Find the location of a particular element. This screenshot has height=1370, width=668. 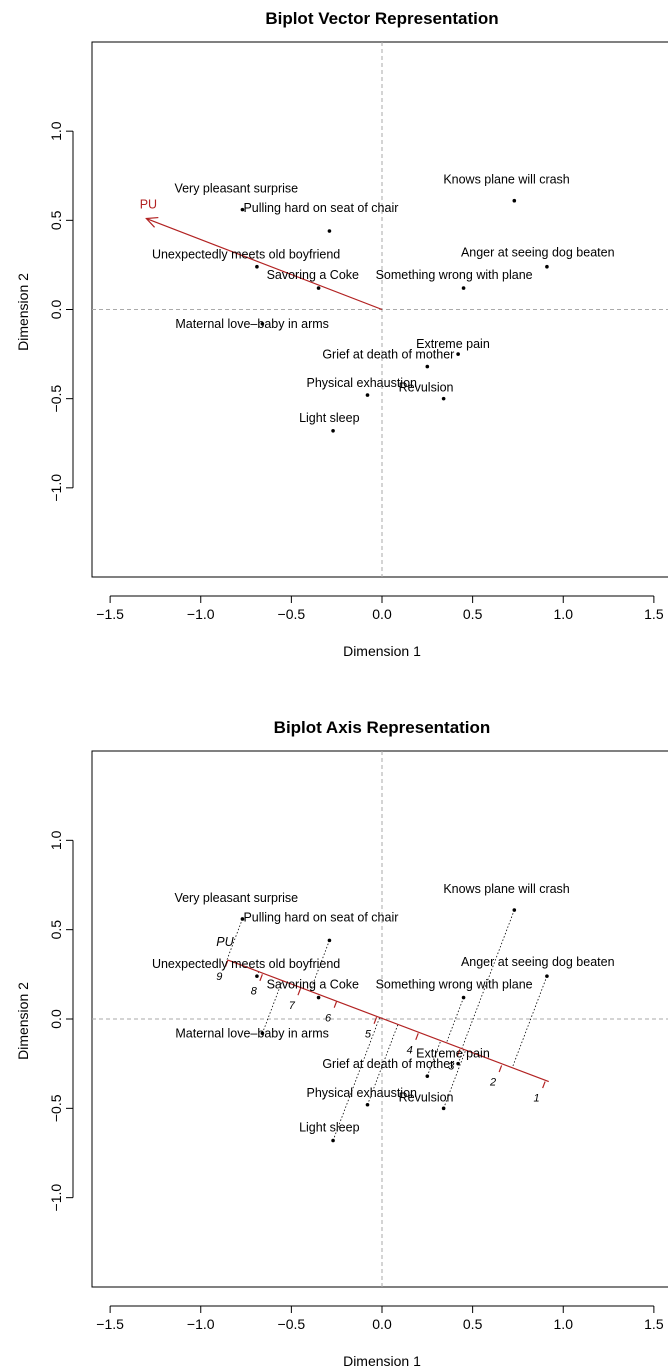

y-tick-label: −0.5 is located at coordinates (56, 399).